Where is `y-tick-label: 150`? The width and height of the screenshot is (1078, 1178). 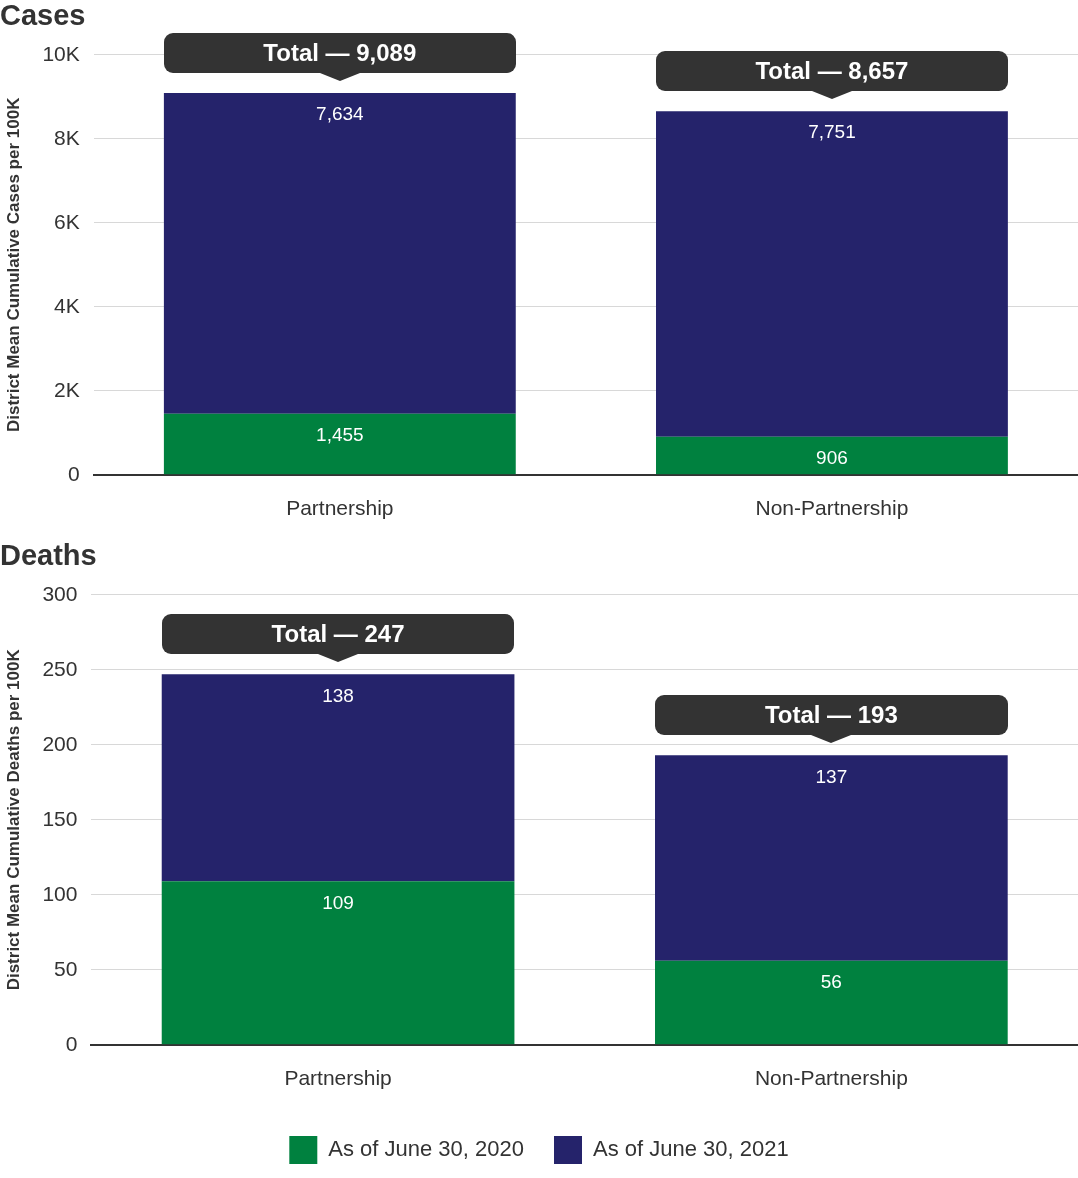 y-tick-label: 150 is located at coordinates (60, 818).